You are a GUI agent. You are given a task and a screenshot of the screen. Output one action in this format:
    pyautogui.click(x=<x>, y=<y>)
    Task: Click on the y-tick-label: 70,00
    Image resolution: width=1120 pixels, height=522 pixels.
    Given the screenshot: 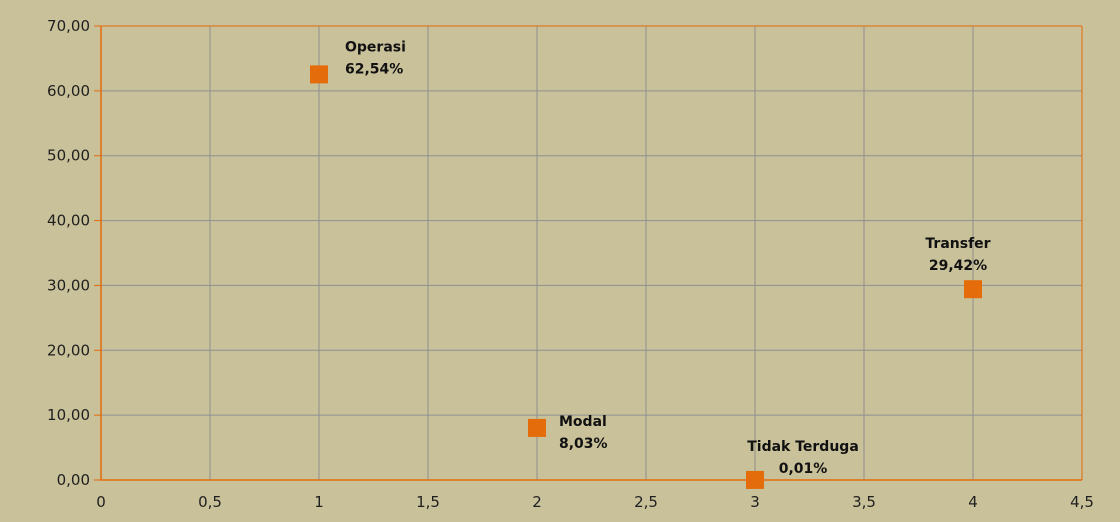 What is the action you would take?
    pyautogui.click(x=68, y=26)
    